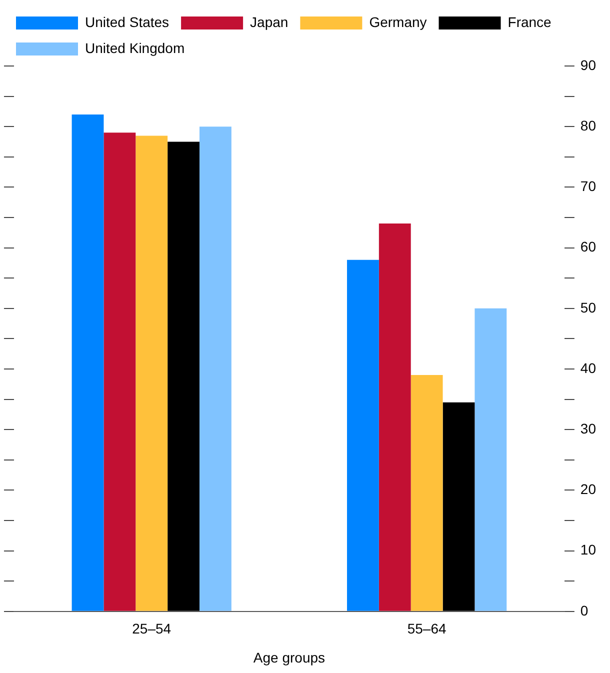  Describe the element at coordinates (588, 246) in the screenshot. I see `y-tick-label: 60` at that location.